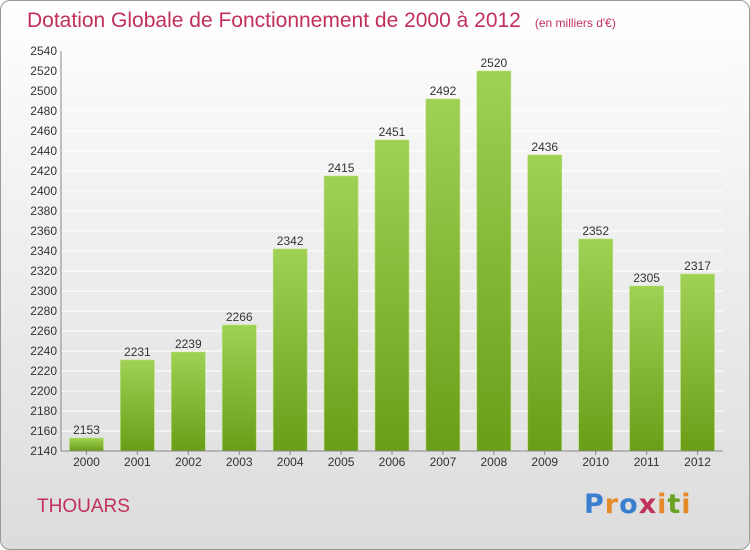  Describe the element at coordinates (43, 371) in the screenshot. I see `y-tick-label: 2220` at that location.